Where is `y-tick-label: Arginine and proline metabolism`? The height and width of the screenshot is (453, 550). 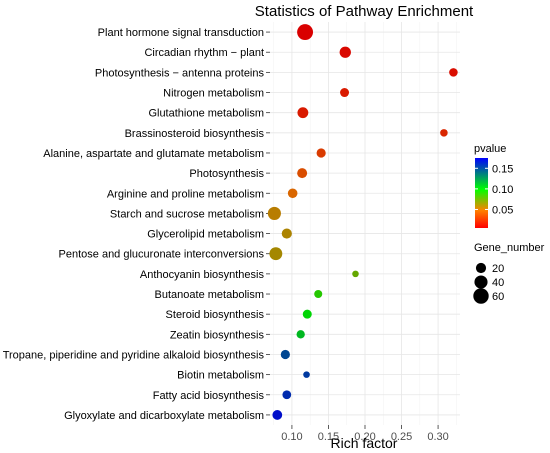 y-tick-label: Arginine and proline metabolism is located at coordinates (185, 194).